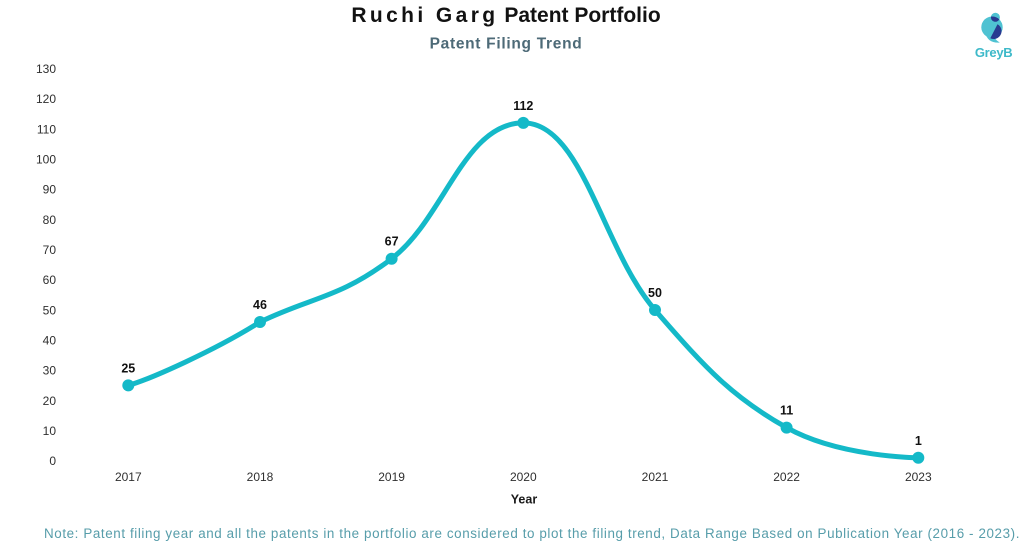 The width and height of the screenshot is (1024, 546). I want to click on svg-text: 70, so click(50, 250).